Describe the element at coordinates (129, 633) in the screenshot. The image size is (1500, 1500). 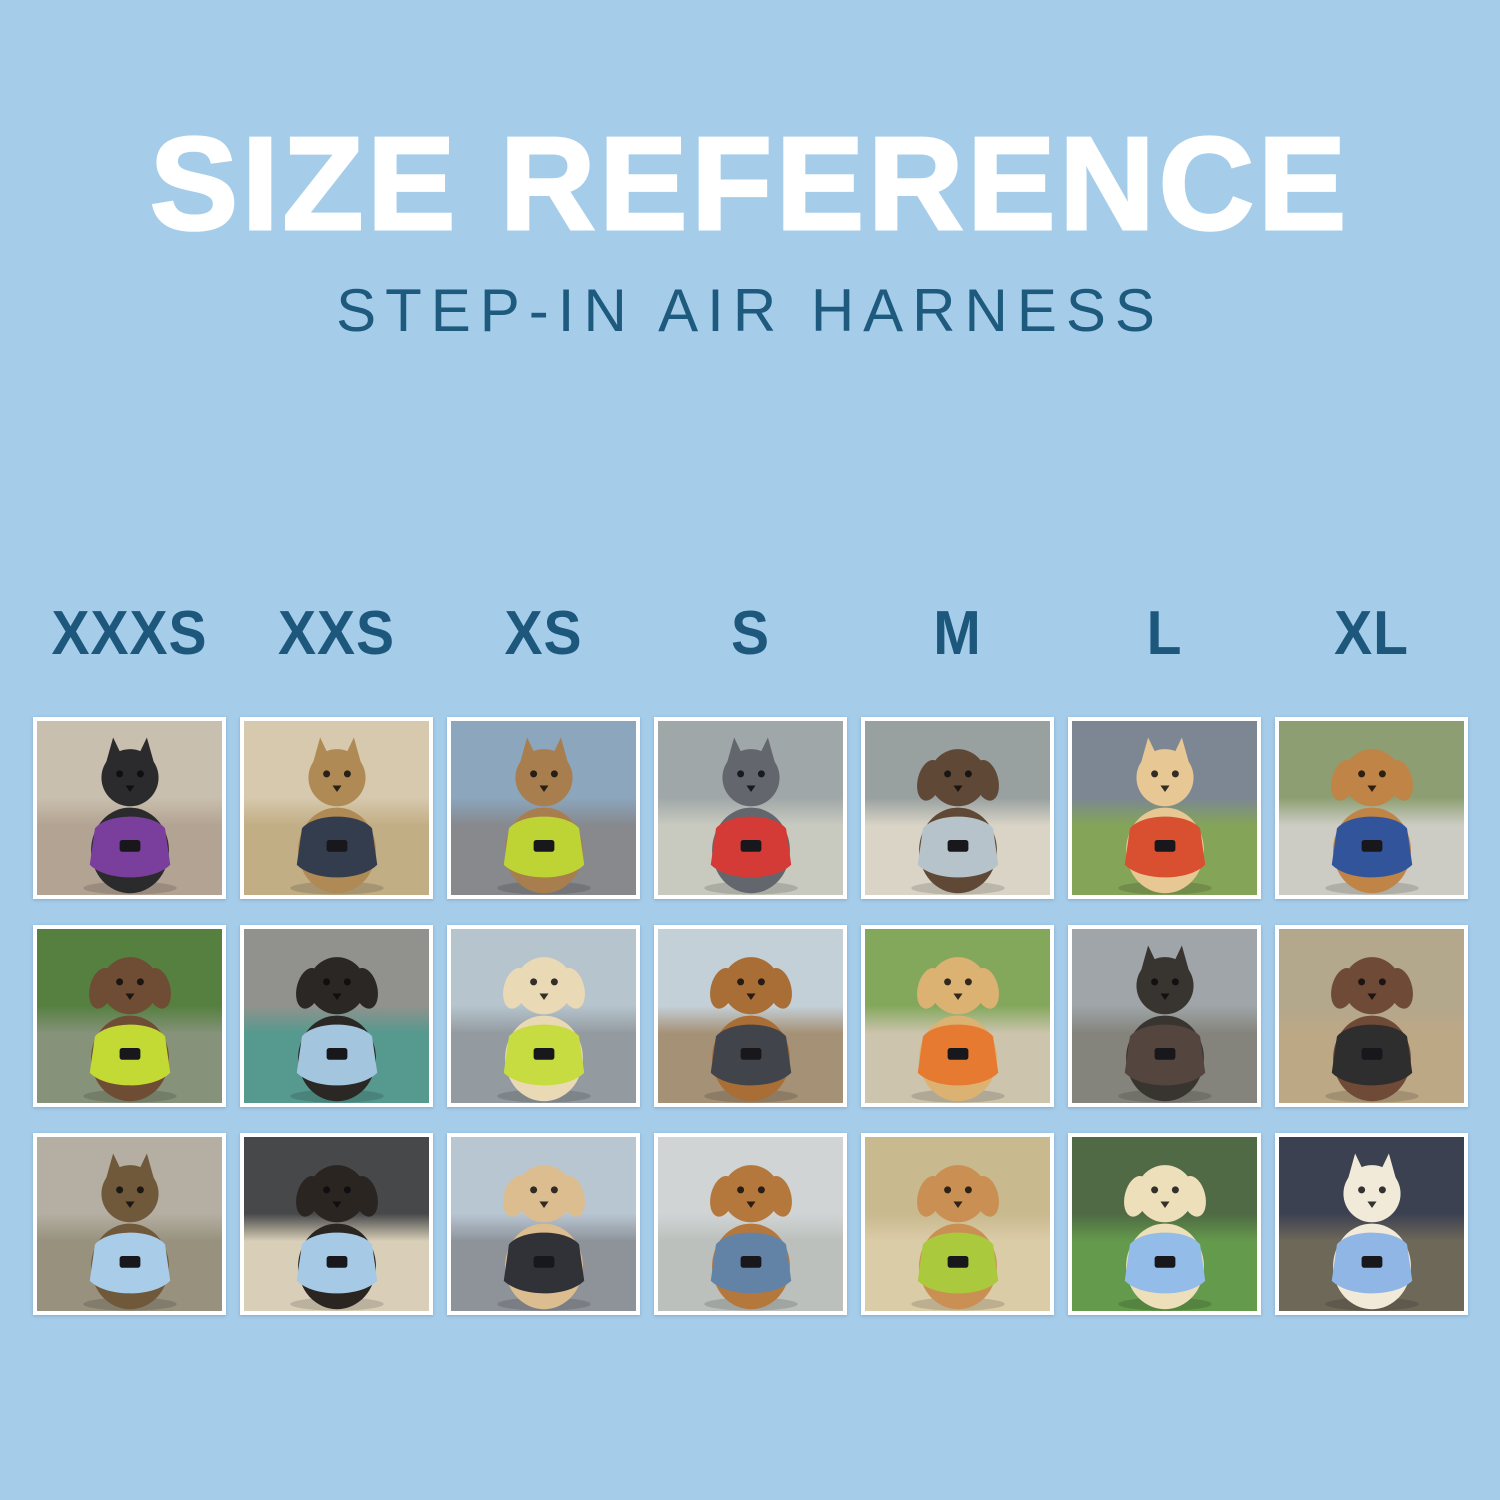
I see `size-label-xxxs: XXXS` at that location.